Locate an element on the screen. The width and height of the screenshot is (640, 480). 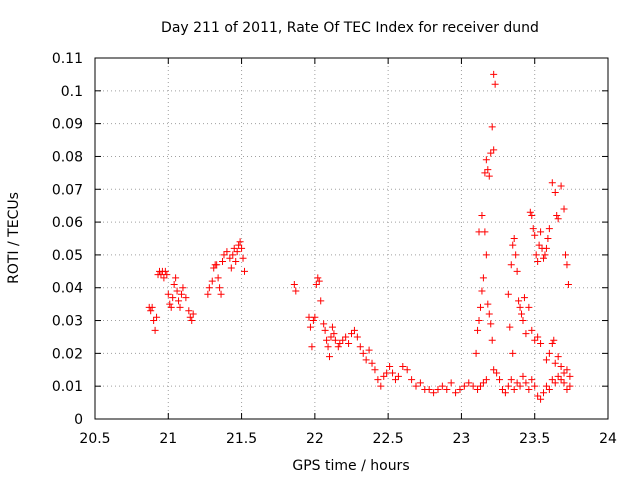
x-tick-label: 24 is located at coordinates (608, 439).